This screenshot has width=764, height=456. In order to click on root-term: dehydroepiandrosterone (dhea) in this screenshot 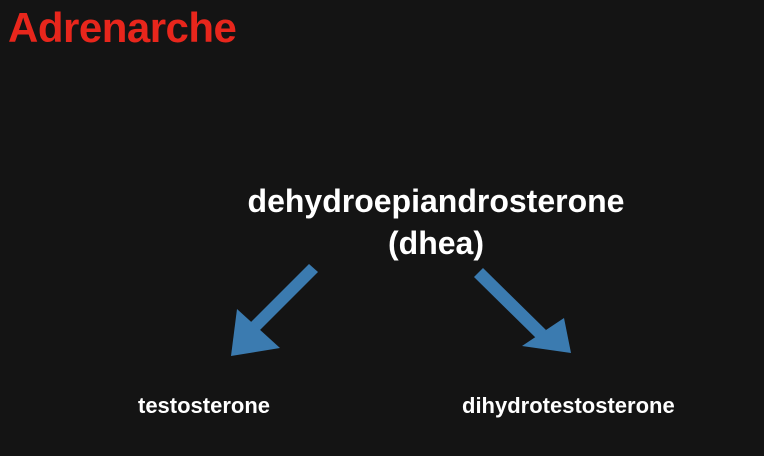, I will do `click(436, 222)`.